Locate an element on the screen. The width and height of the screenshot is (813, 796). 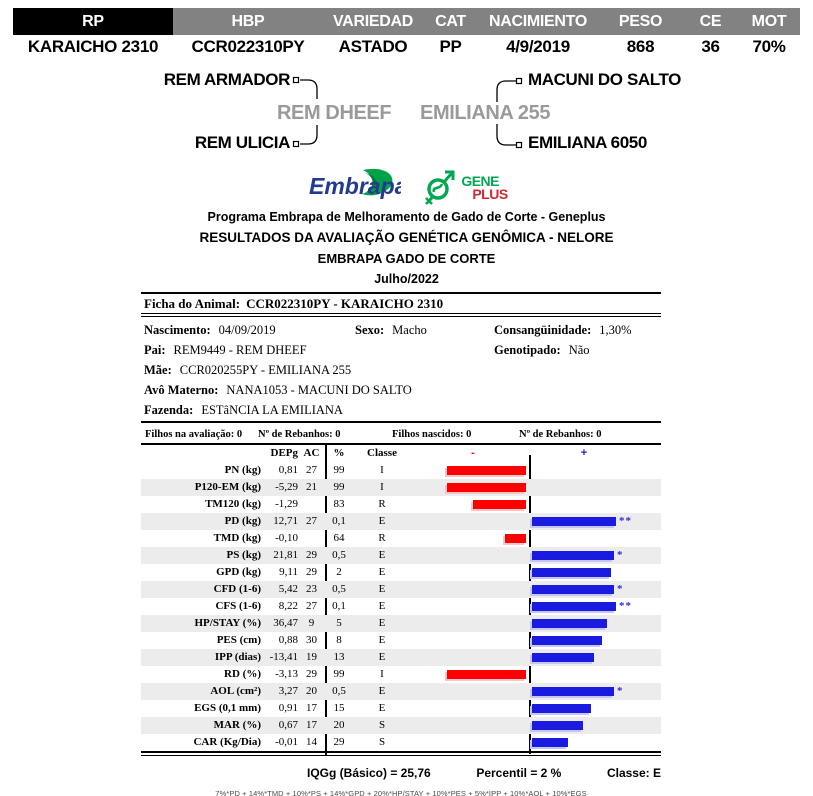
depg-value: 3,27 is located at coordinates (288, 690).